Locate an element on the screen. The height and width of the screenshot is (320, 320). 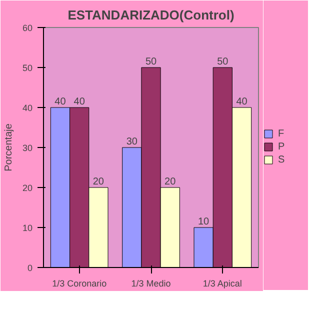
legend-label: S is located at coordinates (282, 159).